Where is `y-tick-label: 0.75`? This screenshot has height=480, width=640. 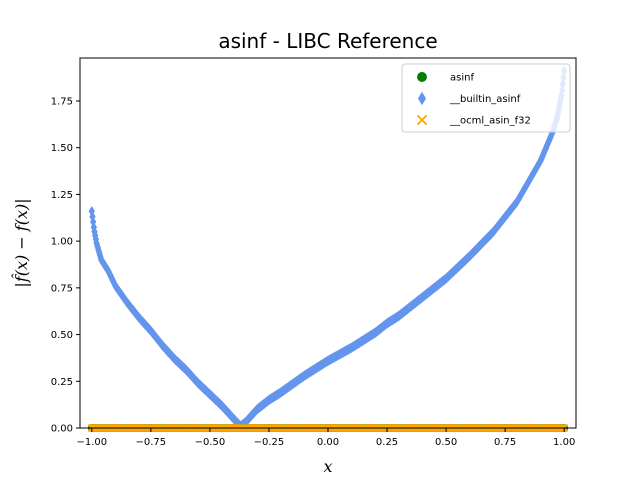 y-tick-label: 0.75 is located at coordinates (62, 288).